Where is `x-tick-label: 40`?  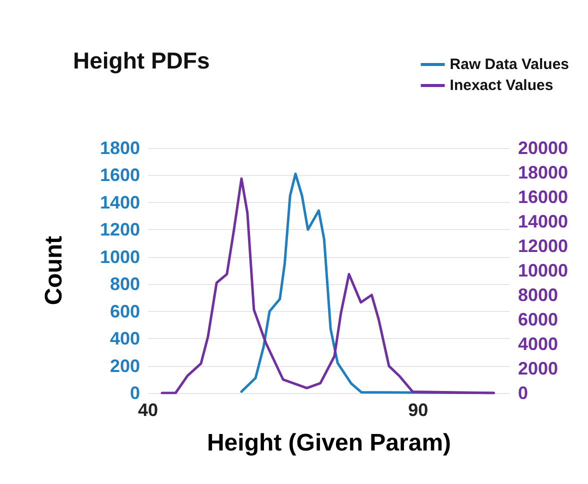 x-tick-label: 40 is located at coordinates (148, 410).